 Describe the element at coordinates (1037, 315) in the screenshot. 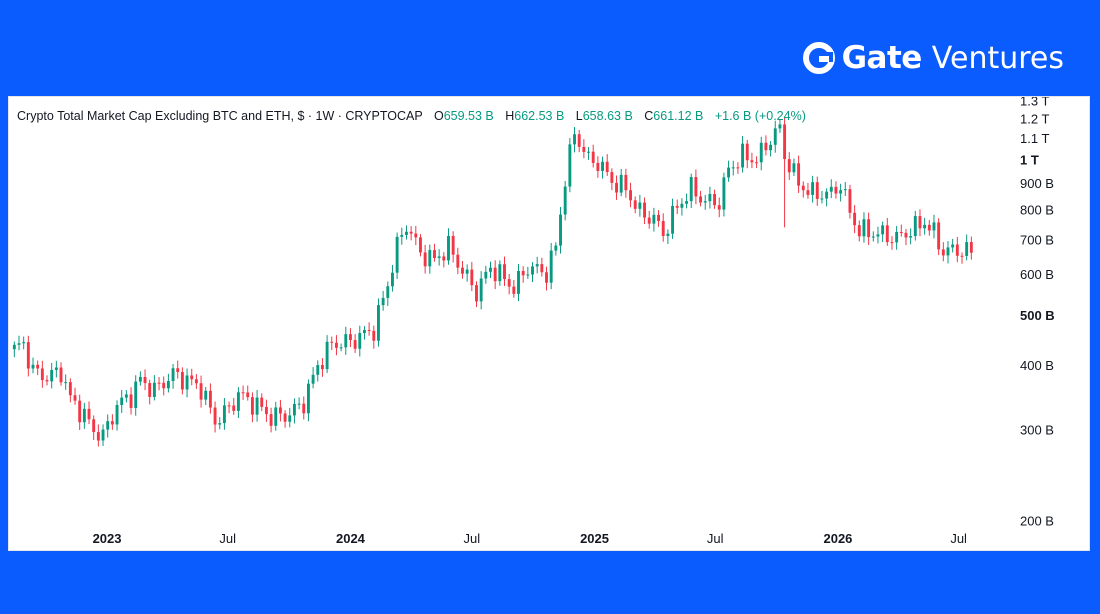

I see `y-tick-label: 500 B` at that location.